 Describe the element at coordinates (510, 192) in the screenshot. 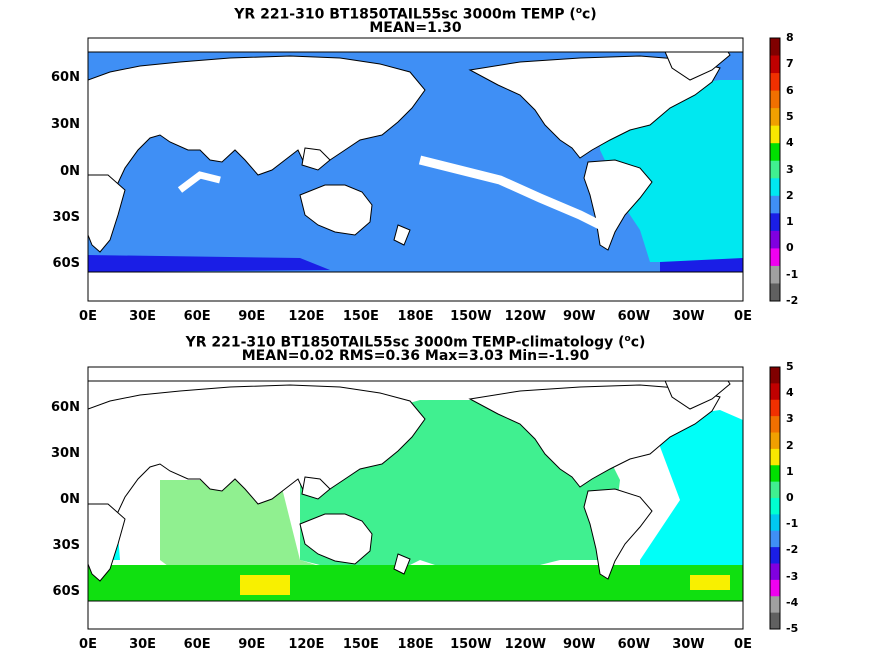

I see `panel1-ridge` at that location.